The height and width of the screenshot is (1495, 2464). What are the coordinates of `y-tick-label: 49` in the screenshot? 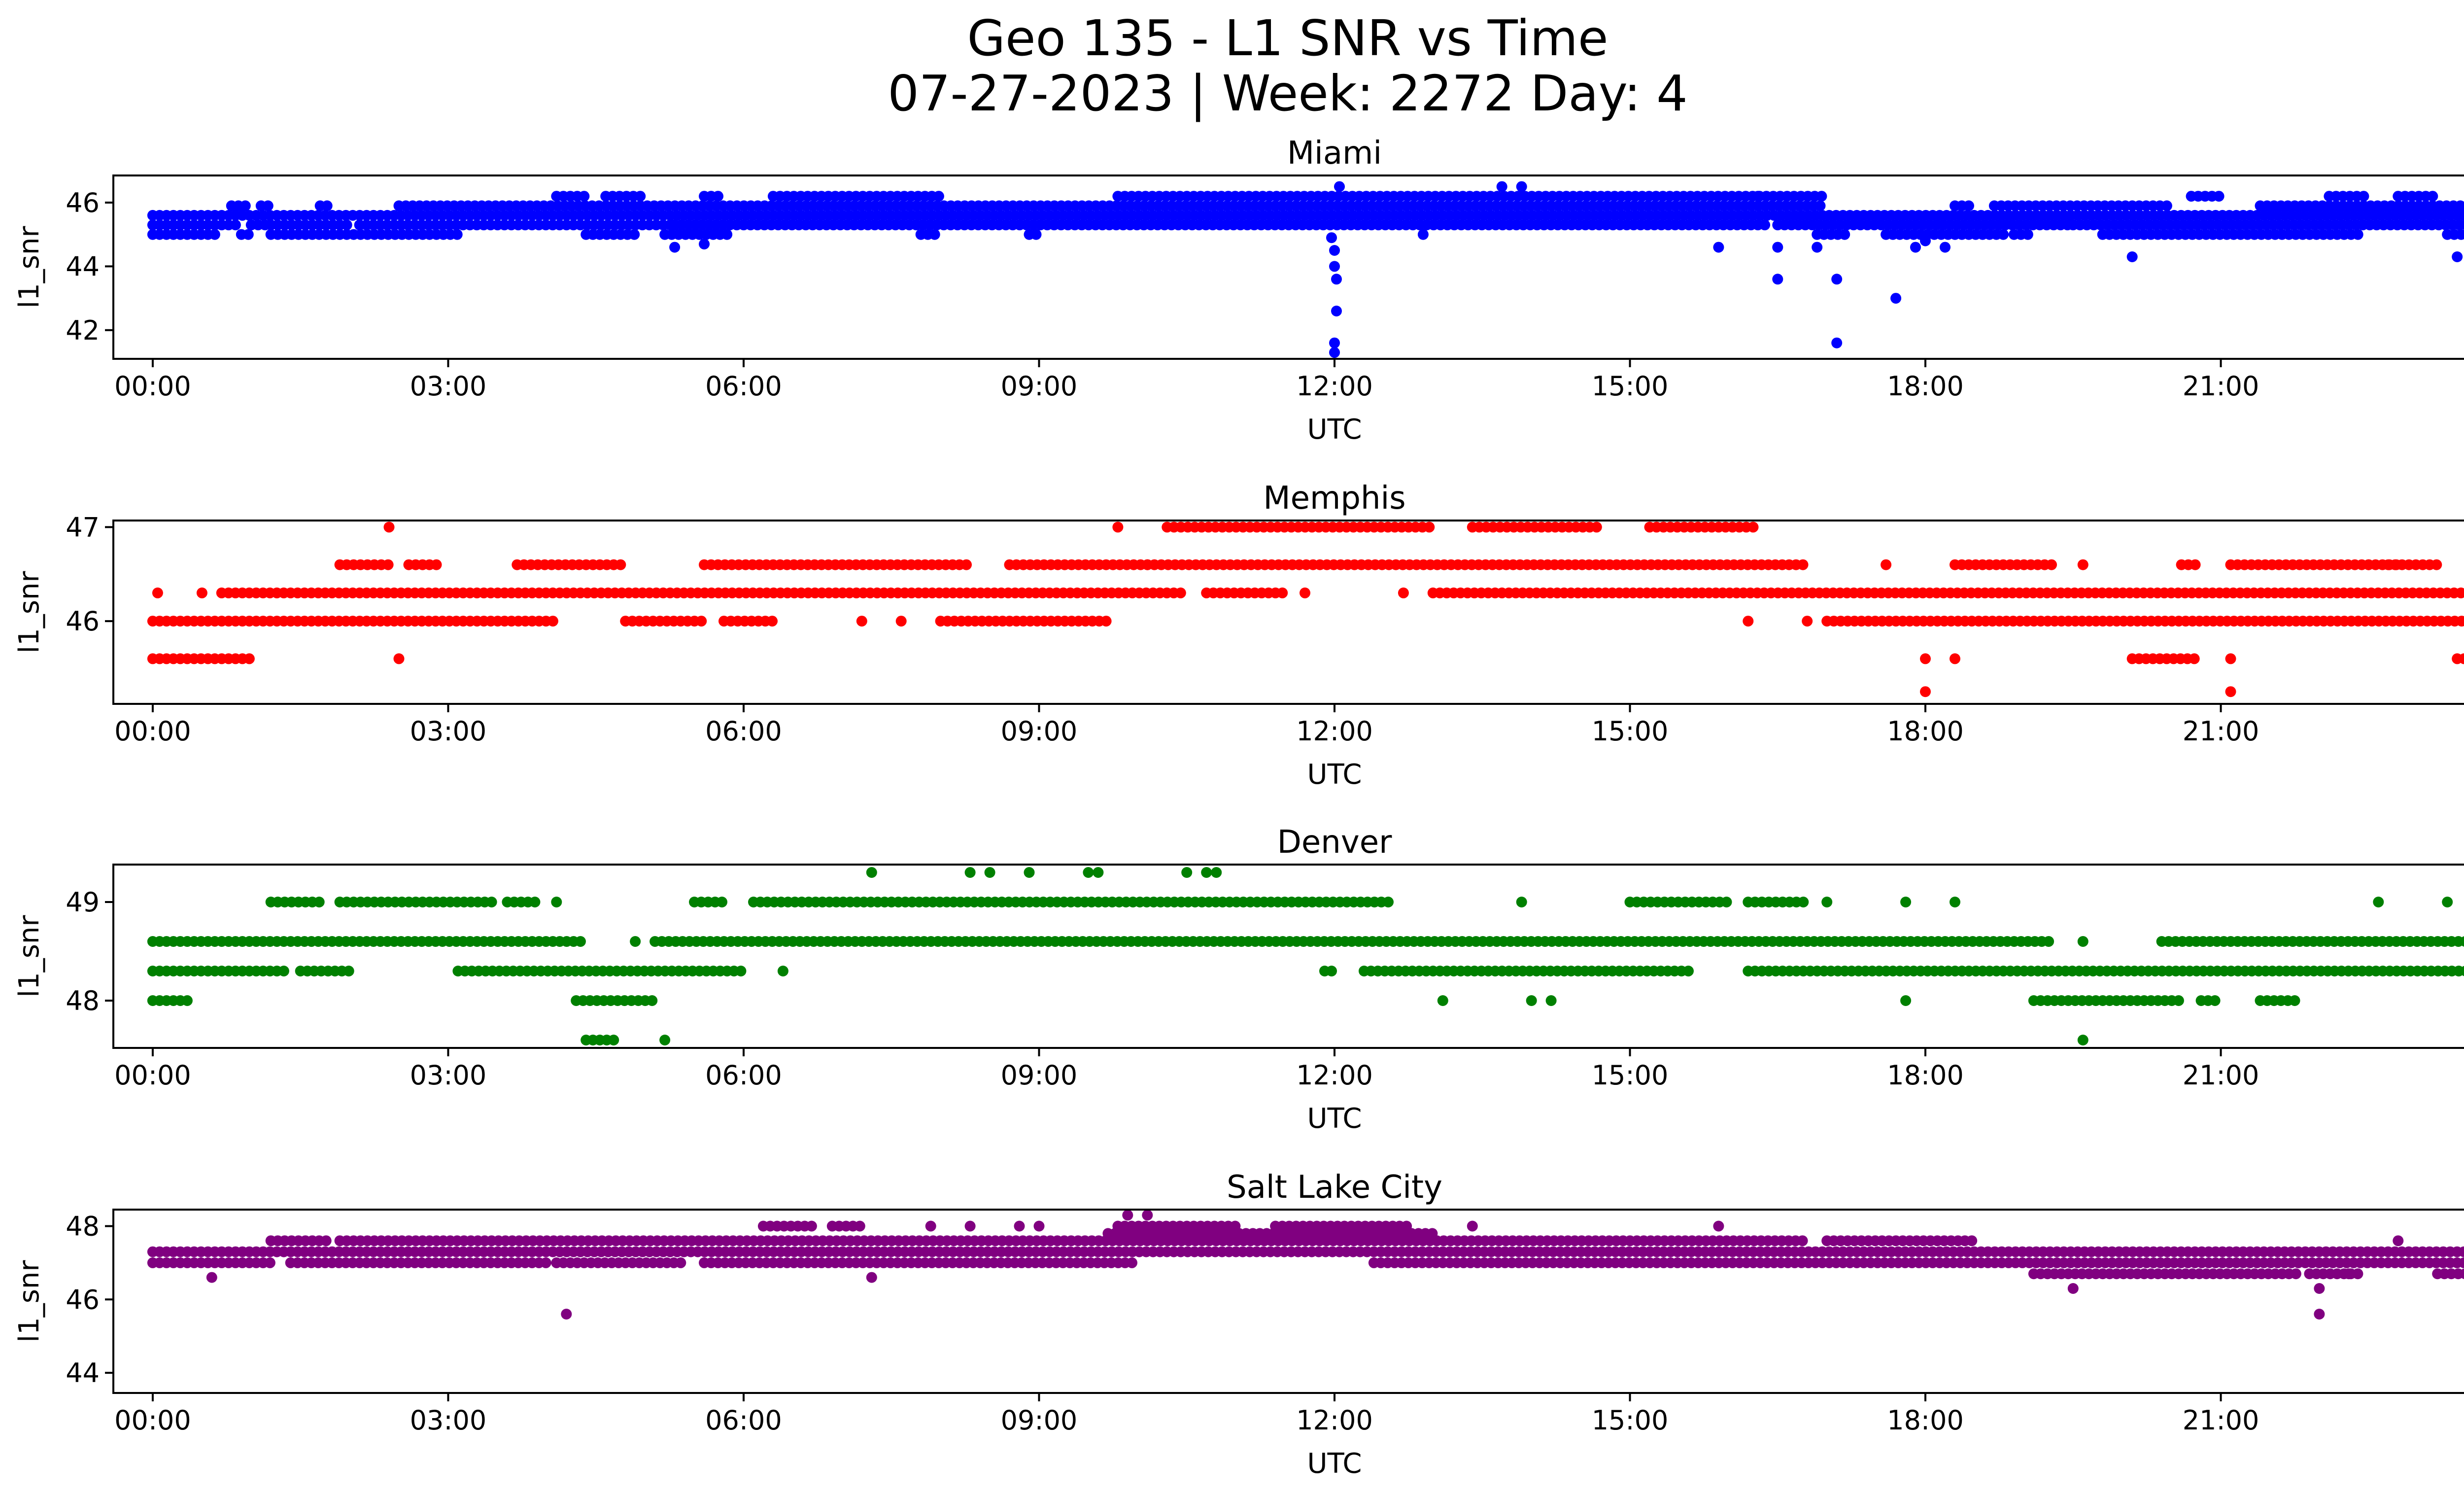 It's located at (83, 902).